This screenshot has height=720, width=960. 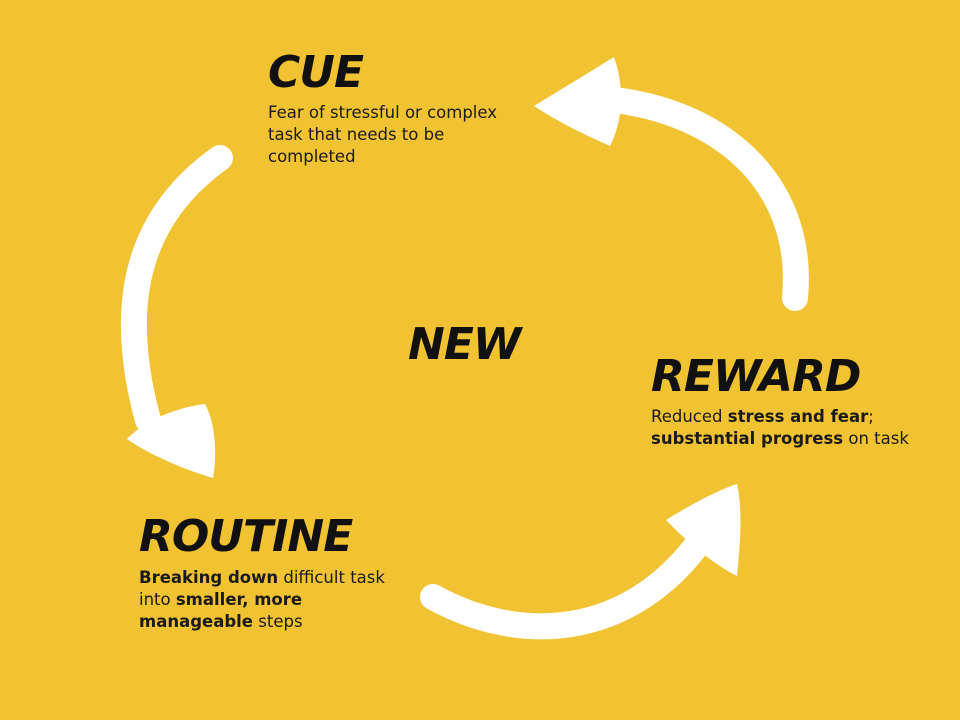 What do you see at coordinates (278, 621) in the screenshot?
I see `routine-desc-text: steps` at bounding box center [278, 621].